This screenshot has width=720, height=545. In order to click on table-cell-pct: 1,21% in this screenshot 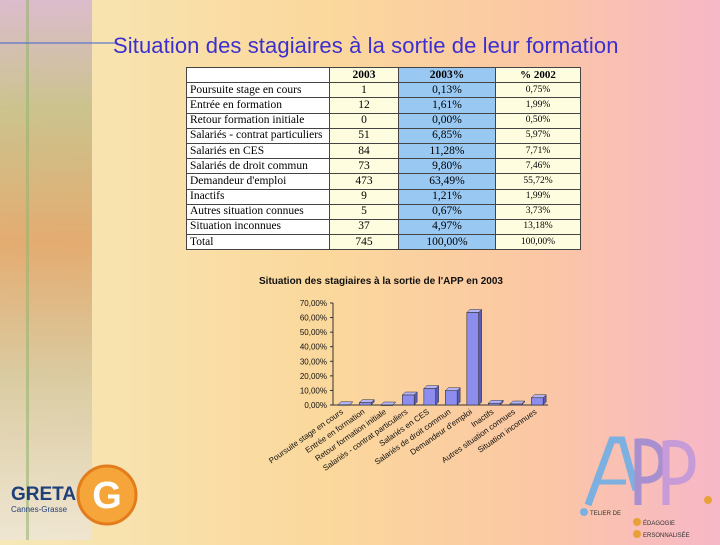, I will do `click(447, 196)`.